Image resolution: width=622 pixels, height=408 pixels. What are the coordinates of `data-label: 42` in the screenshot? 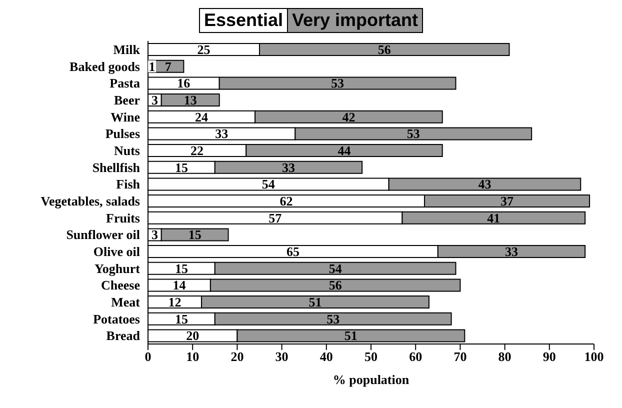 It's located at (349, 116).